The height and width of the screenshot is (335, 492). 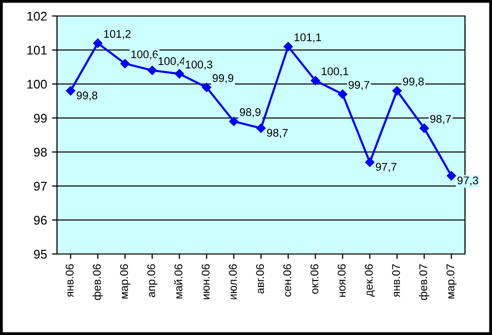 I want to click on x-tick-label: апр.06, so click(x=152, y=281).